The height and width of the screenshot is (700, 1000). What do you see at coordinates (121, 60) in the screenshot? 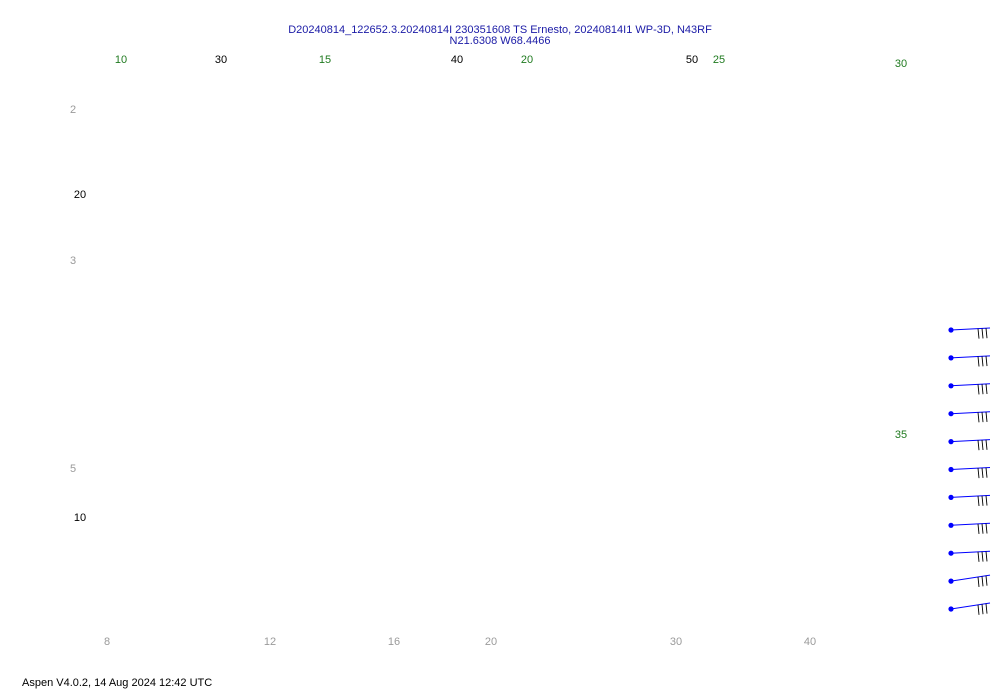
I see `moist-adiabat-label: 10` at bounding box center [121, 60].